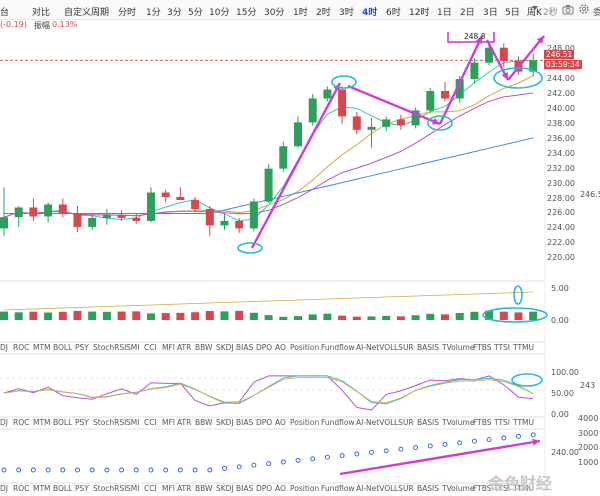 This screenshot has width=600, height=496. I want to click on toolbar-item-0: 台, so click(5, 13).